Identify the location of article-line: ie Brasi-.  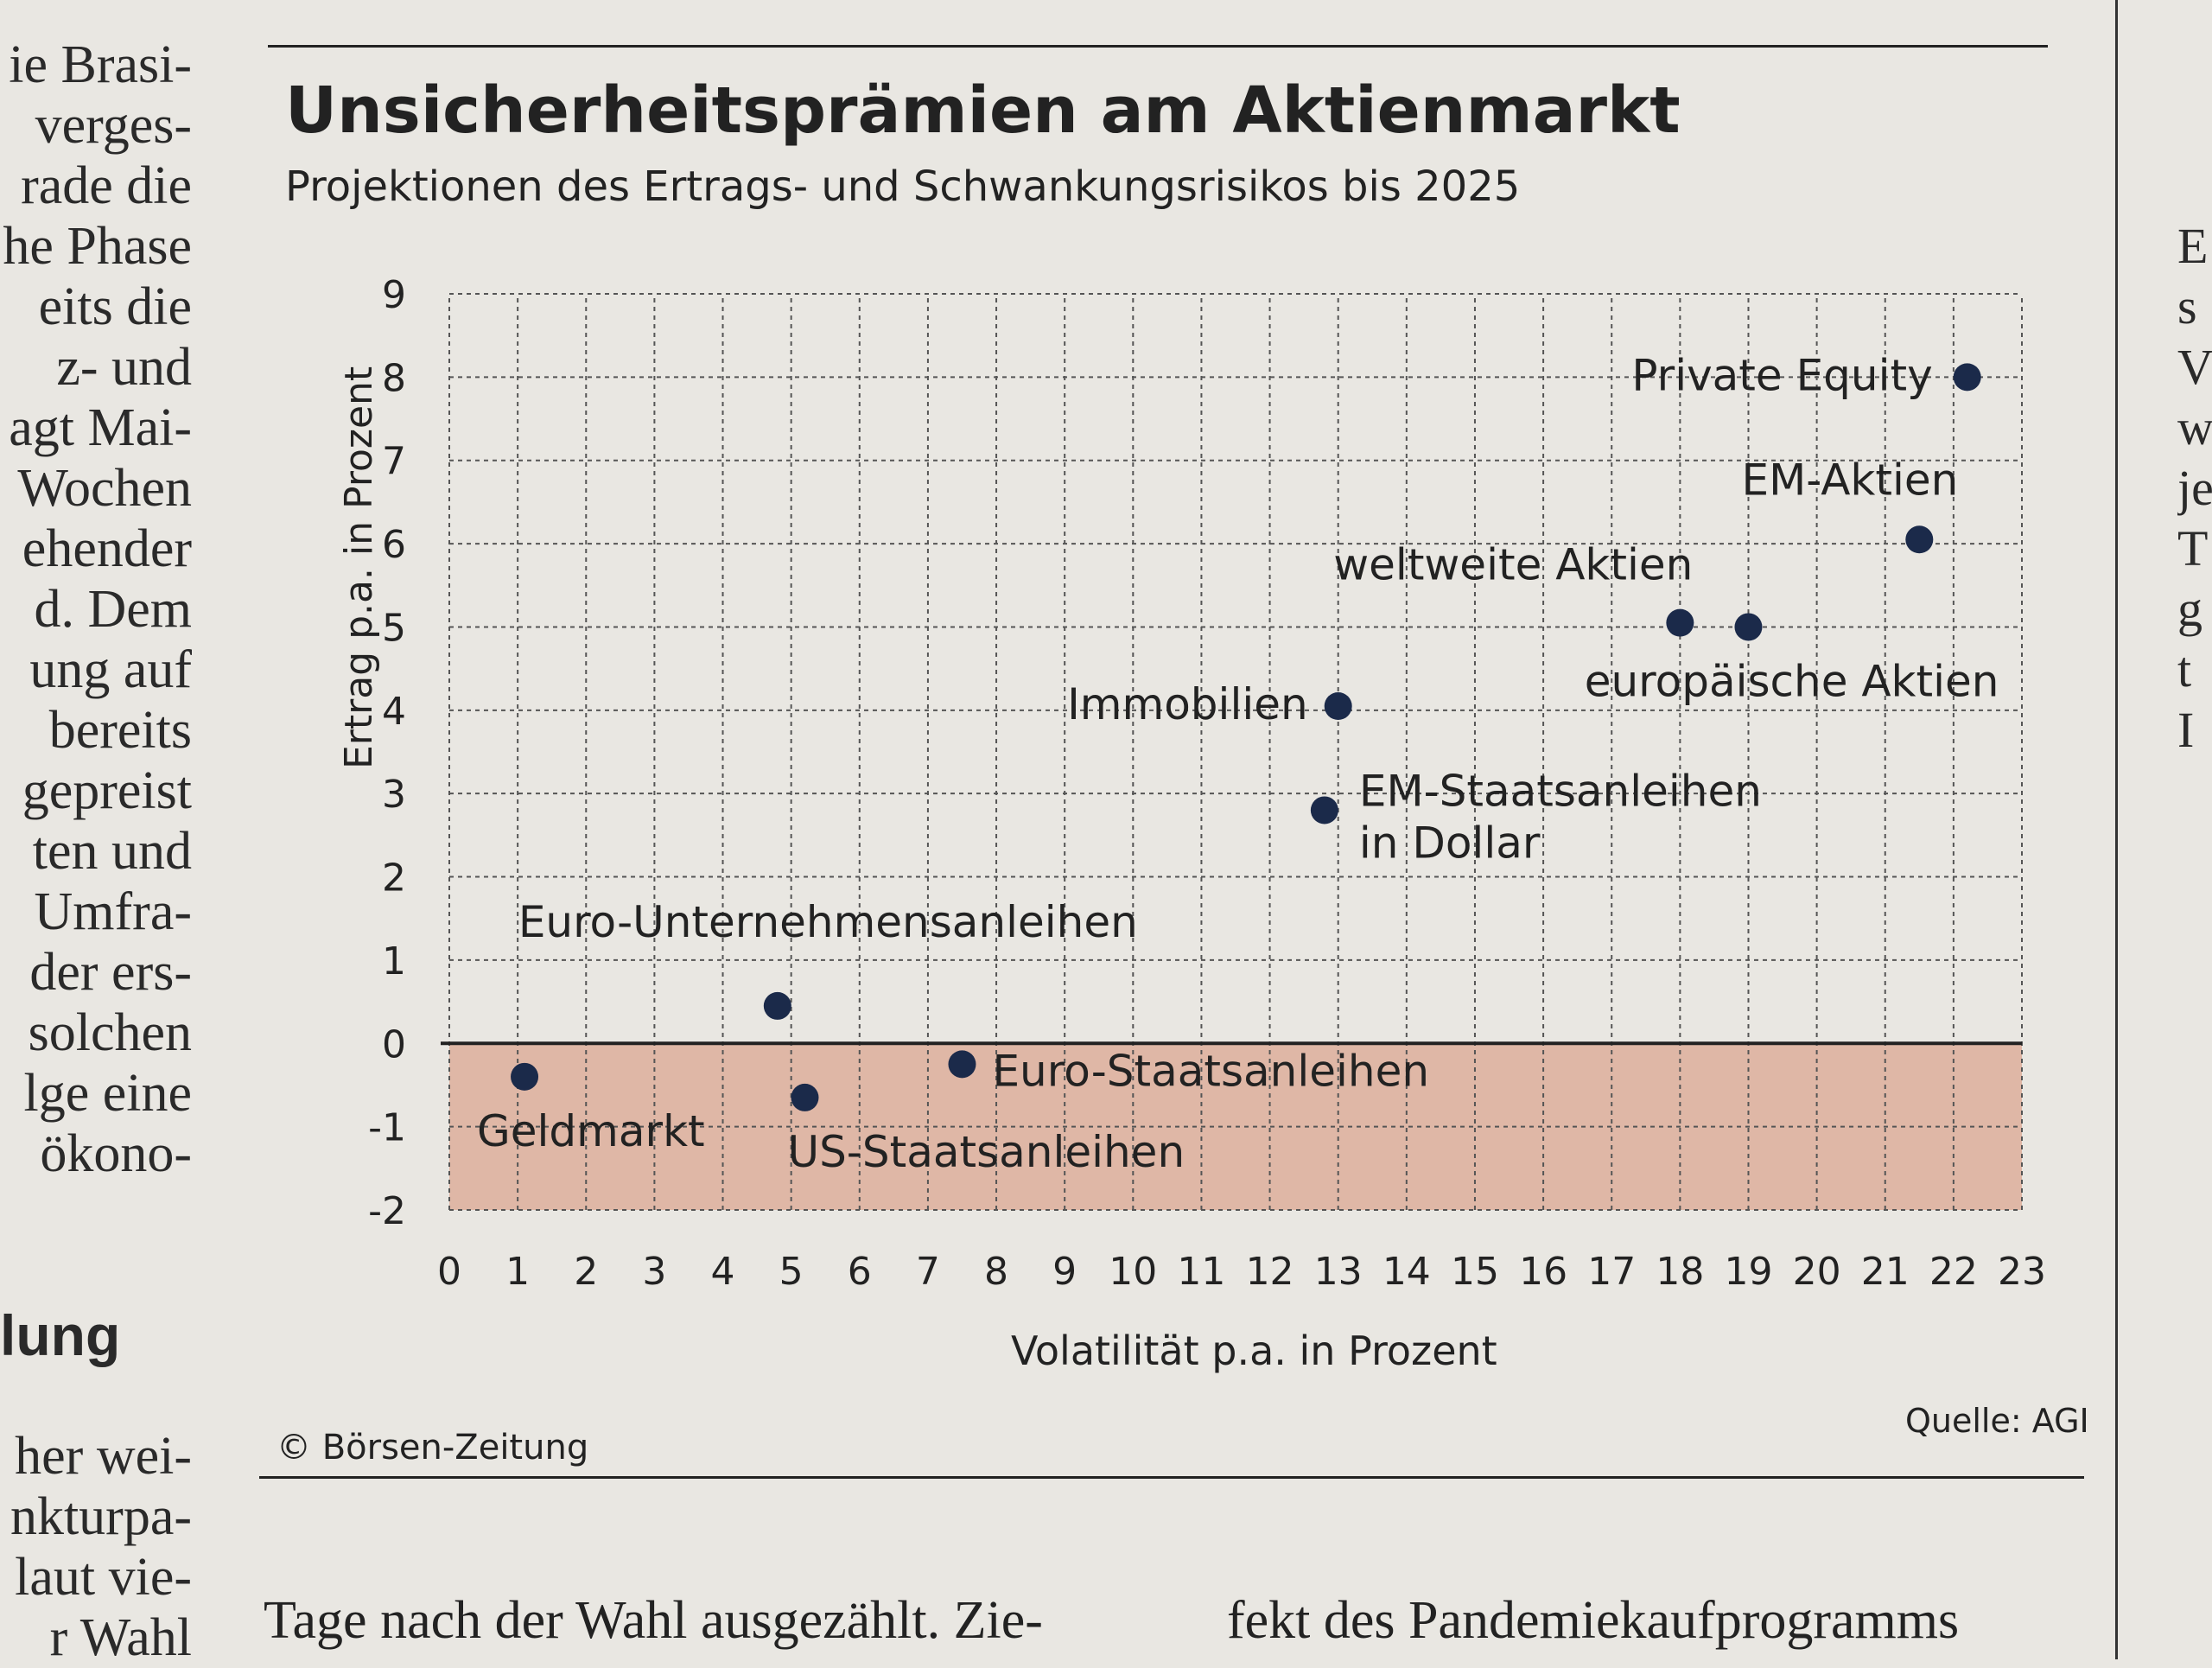
(100, 64).